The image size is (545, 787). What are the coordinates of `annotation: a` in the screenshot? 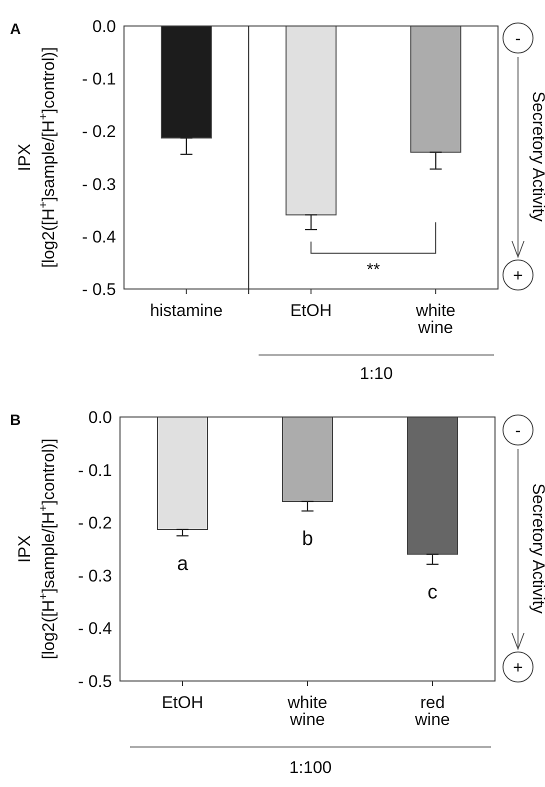 It's located at (182, 563).